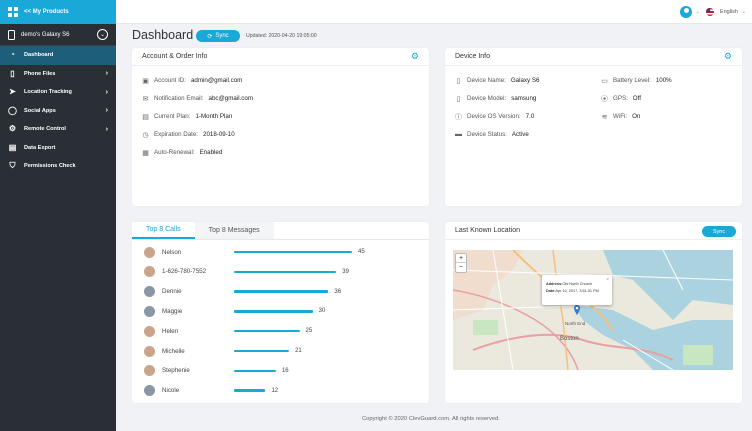  What do you see at coordinates (294, 371) in the screenshot?
I see `call-row: Stephenie 16` at bounding box center [294, 371].